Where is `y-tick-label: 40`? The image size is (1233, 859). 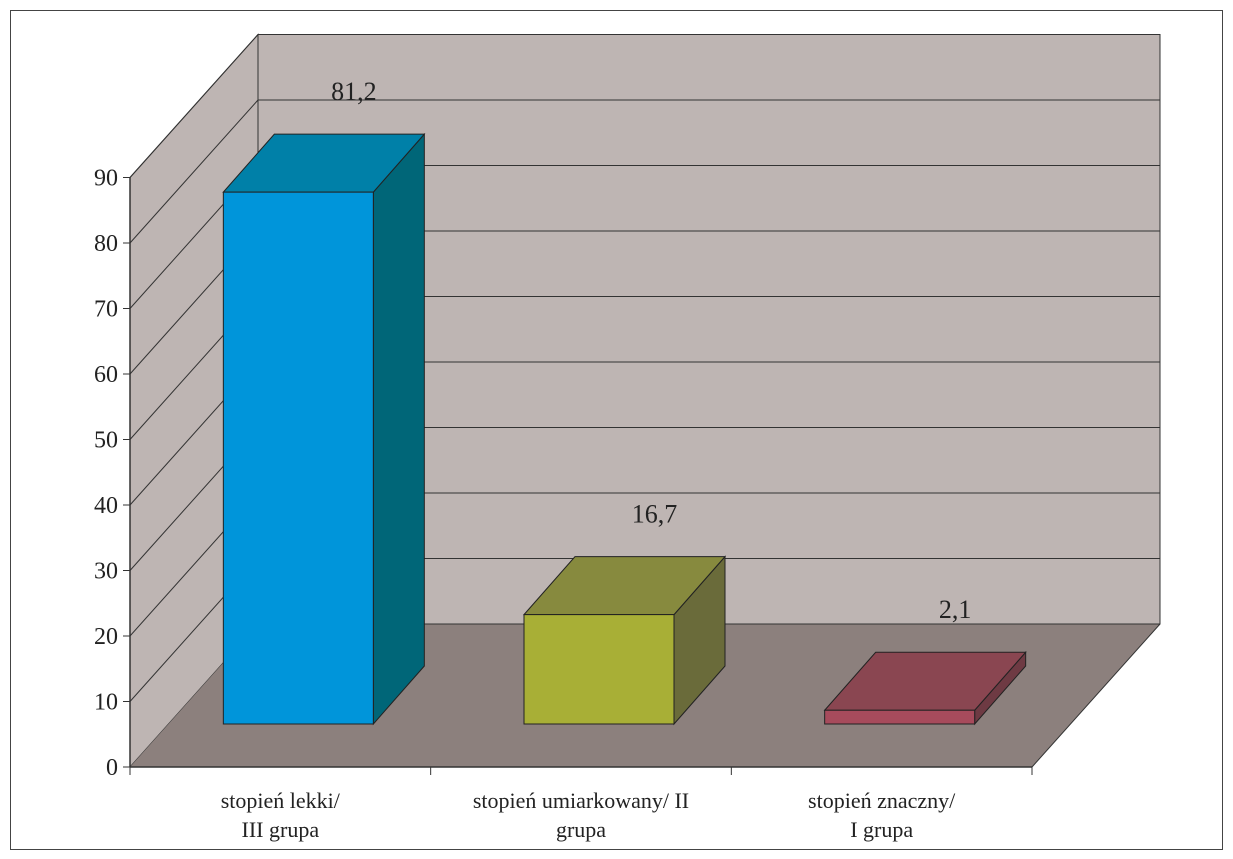 y-tick-label: 40 is located at coordinates (106, 506).